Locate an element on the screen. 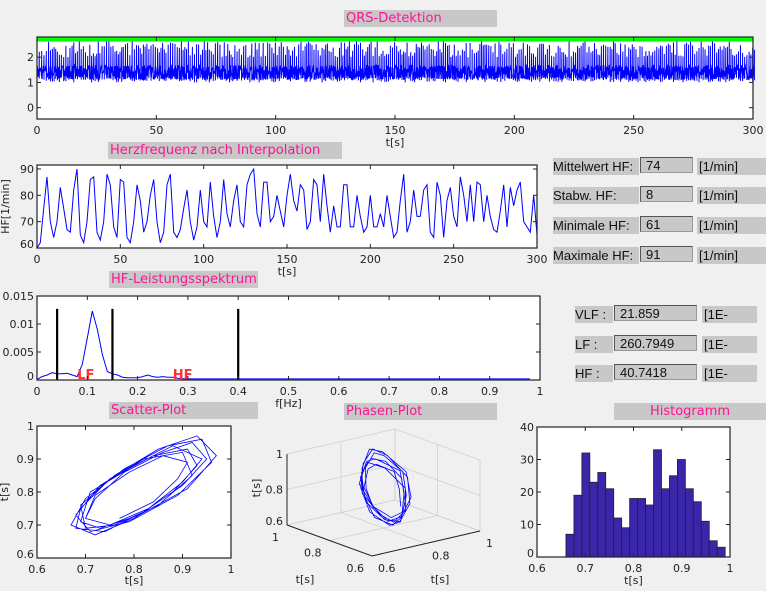 The height and width of the screenshot is (591, 766). spectrum-plot-area is located at coordinates (288, 338).